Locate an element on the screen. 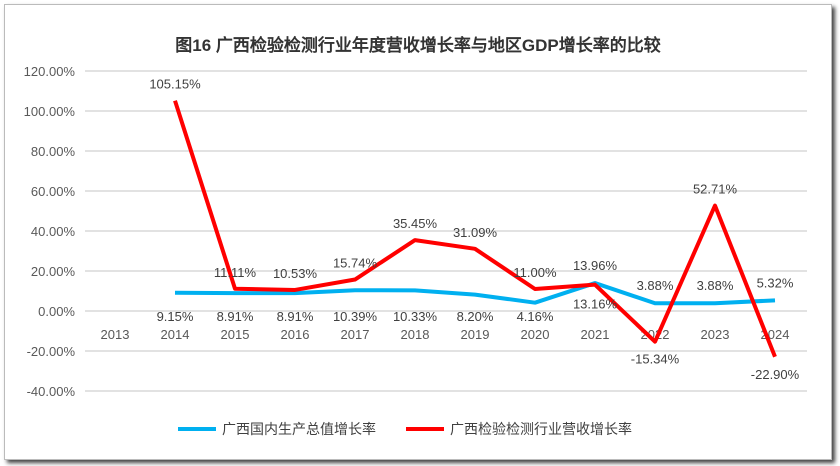  y-tick-label: 40.00% is located at coordinates (53, 231).